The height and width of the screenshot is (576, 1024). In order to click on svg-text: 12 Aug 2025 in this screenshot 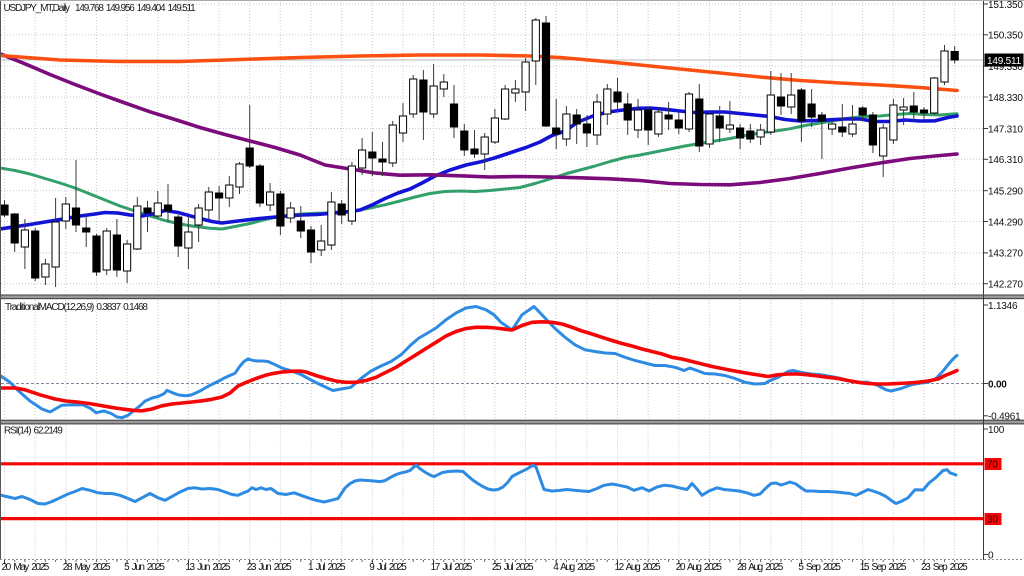, I will do `click(638, 567)`.